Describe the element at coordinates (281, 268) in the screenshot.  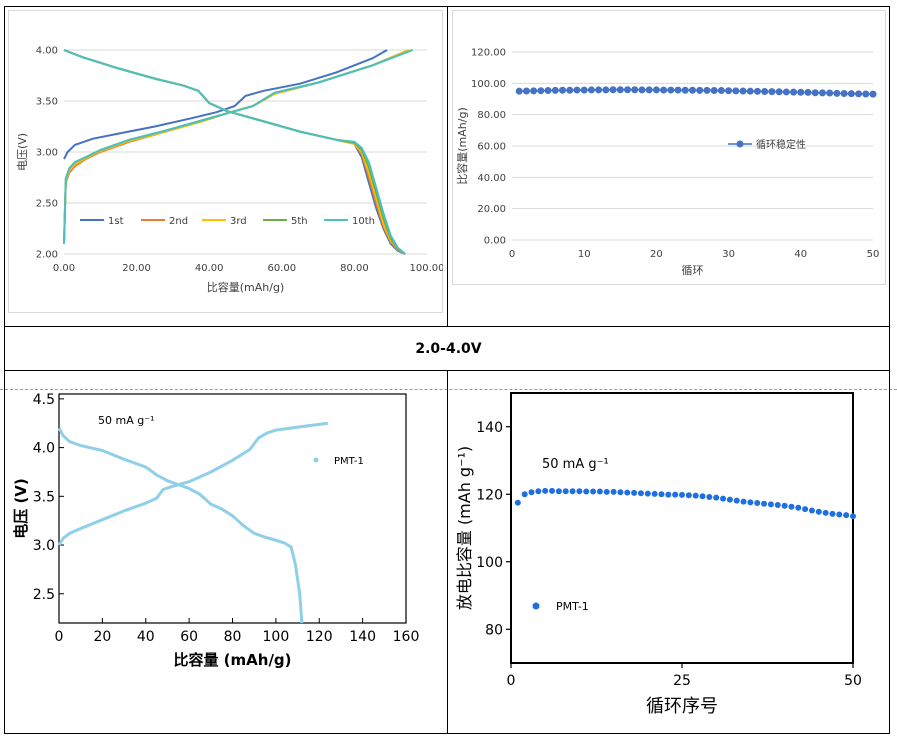
I see `x-tick-label: 60.00` at that location.